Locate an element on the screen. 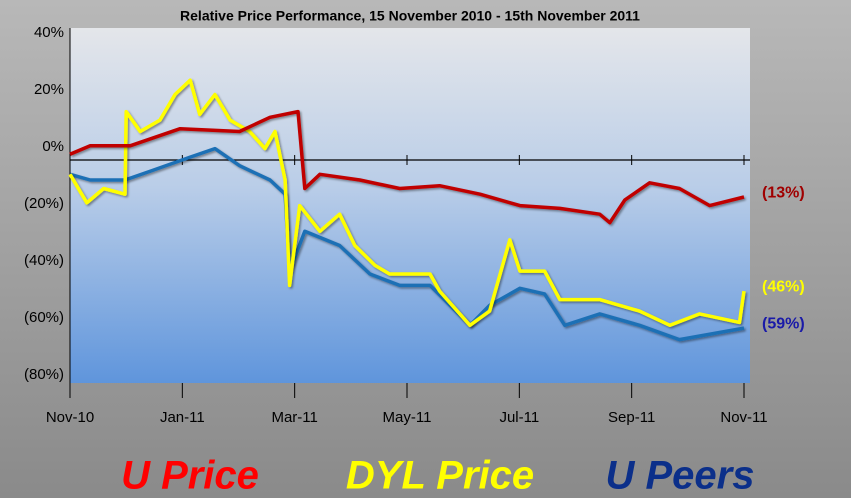 The height and width of the screenshot is (498, 851). y-tick-label: (40%) is located at coordinates (44, 260).